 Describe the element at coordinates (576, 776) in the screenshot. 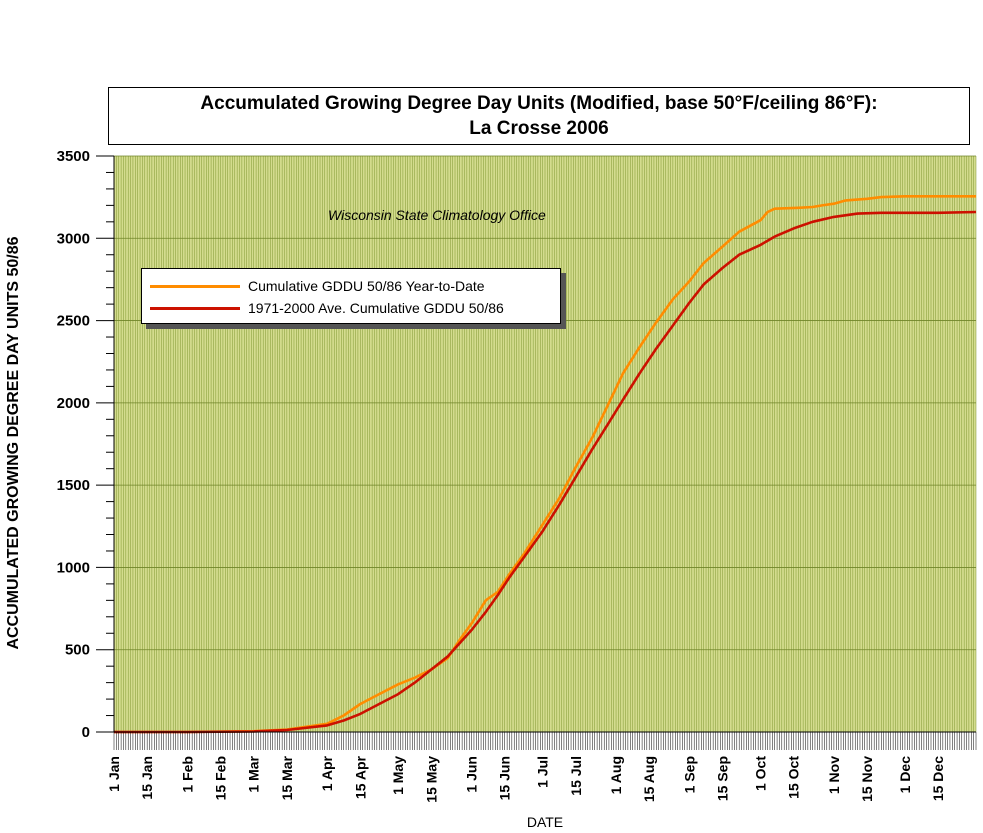

I see `x-tick-label: 15 Jul` at that location.